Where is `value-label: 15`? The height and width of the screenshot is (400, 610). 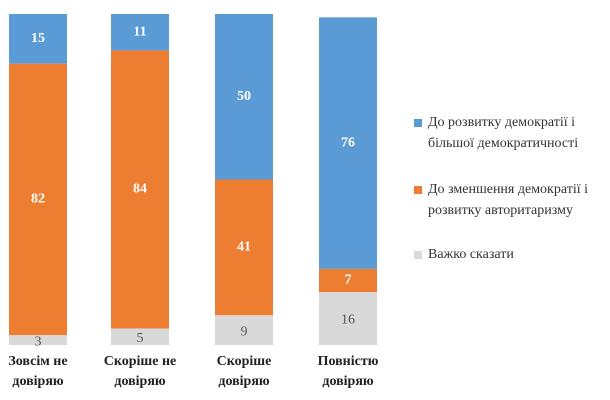
value-label: 15 is located at coordinates (38, 38).